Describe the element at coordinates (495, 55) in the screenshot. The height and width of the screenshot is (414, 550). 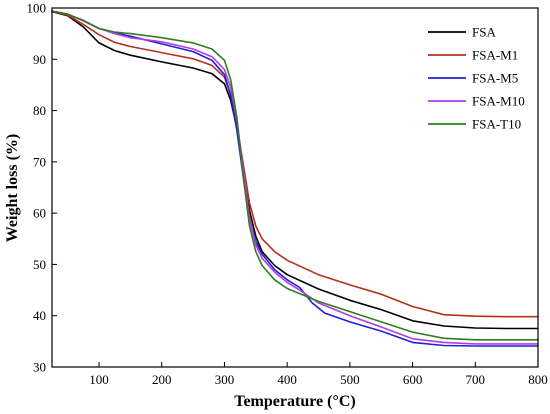
I see `legend-label-fsa-m1: FSA-M1` at that location.